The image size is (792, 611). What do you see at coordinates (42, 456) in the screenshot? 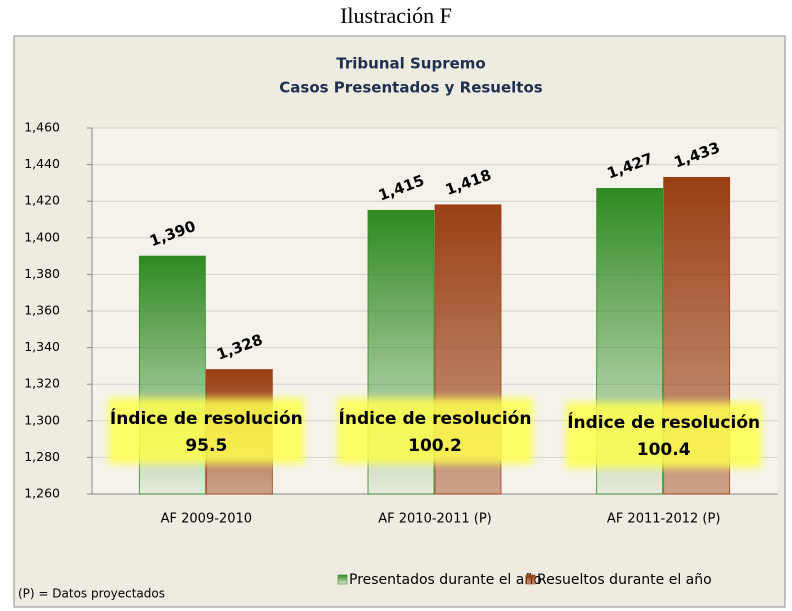
I see `y-tick-label: 1,280` at bounding box center [42, 456].